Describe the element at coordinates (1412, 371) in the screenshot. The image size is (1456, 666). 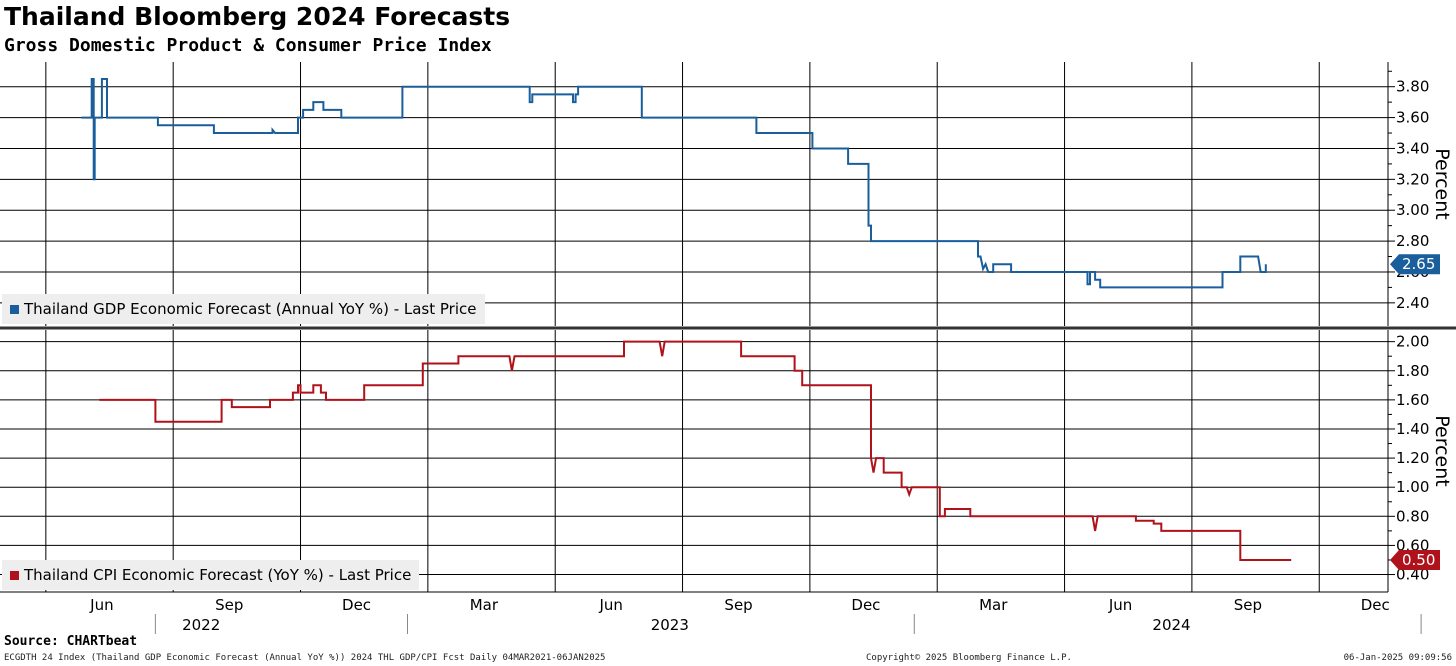
I see `cpi-panel-ytick-label: 1.80` at that location.